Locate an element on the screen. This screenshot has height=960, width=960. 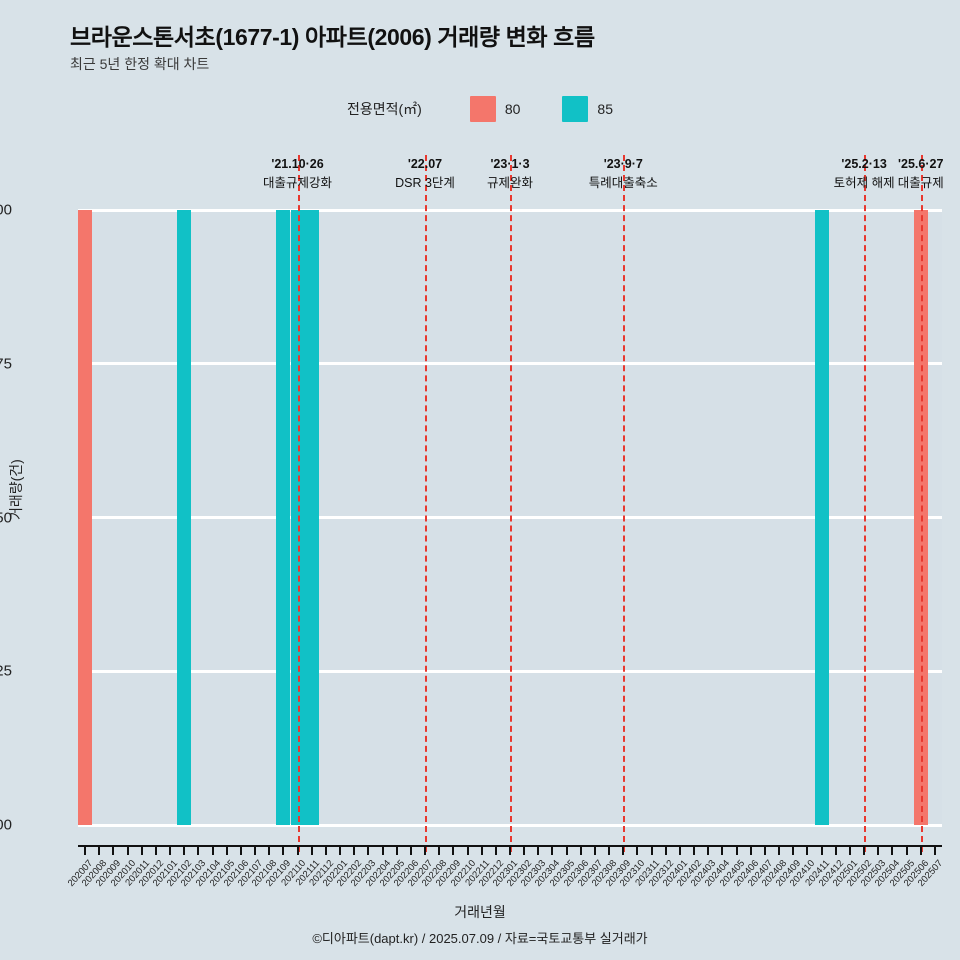
legend-item-80: 80 is located at coordinates (494, 109).